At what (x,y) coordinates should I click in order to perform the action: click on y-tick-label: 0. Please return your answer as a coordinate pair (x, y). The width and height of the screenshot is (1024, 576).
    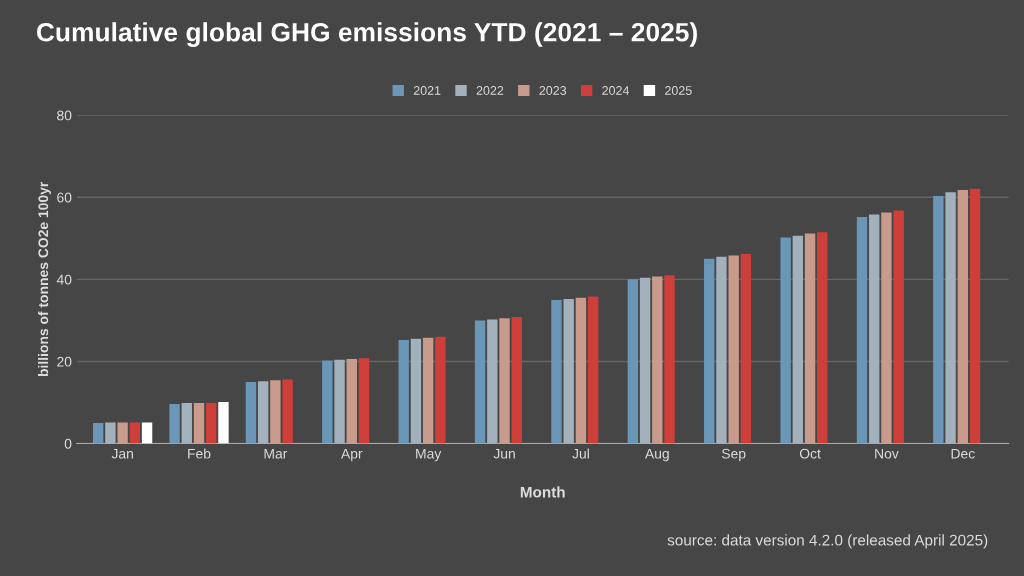
    Looking at the image, I should click on (68, 443).